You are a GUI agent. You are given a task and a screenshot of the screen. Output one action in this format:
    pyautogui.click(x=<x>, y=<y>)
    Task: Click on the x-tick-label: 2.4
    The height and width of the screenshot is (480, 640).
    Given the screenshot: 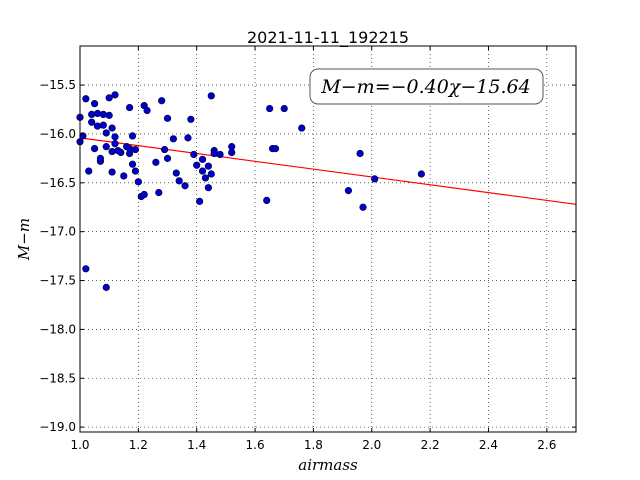 What is the action you would take?
    pyautogui.click(x=488, y=445)
    